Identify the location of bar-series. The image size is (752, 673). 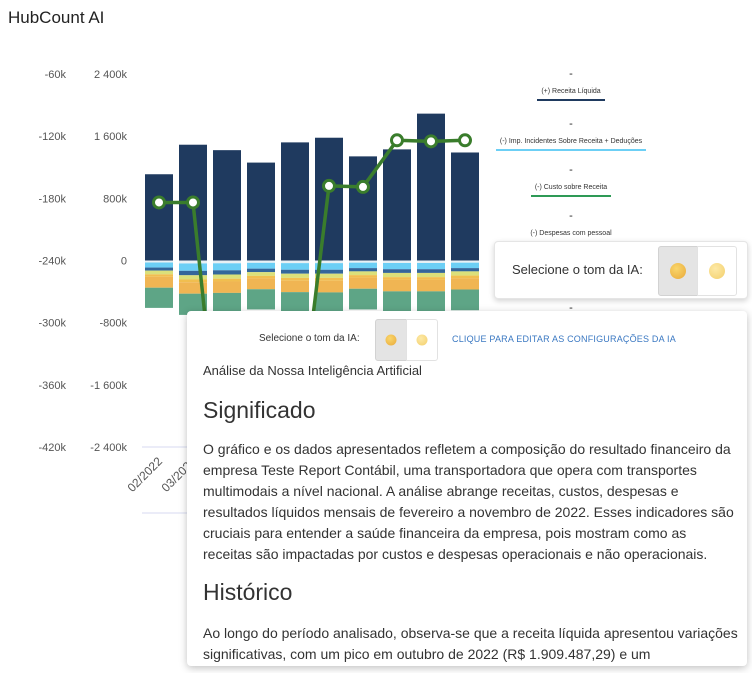
(312, 214).